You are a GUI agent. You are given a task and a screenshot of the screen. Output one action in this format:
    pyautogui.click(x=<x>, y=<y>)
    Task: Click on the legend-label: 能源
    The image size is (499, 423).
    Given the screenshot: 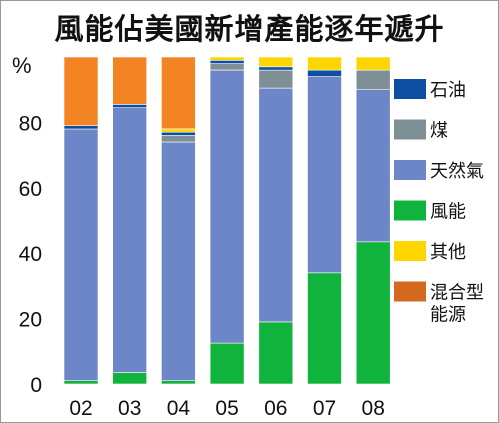 What is the action you would take?
    pyautogui.click(x=448, y=315)
    